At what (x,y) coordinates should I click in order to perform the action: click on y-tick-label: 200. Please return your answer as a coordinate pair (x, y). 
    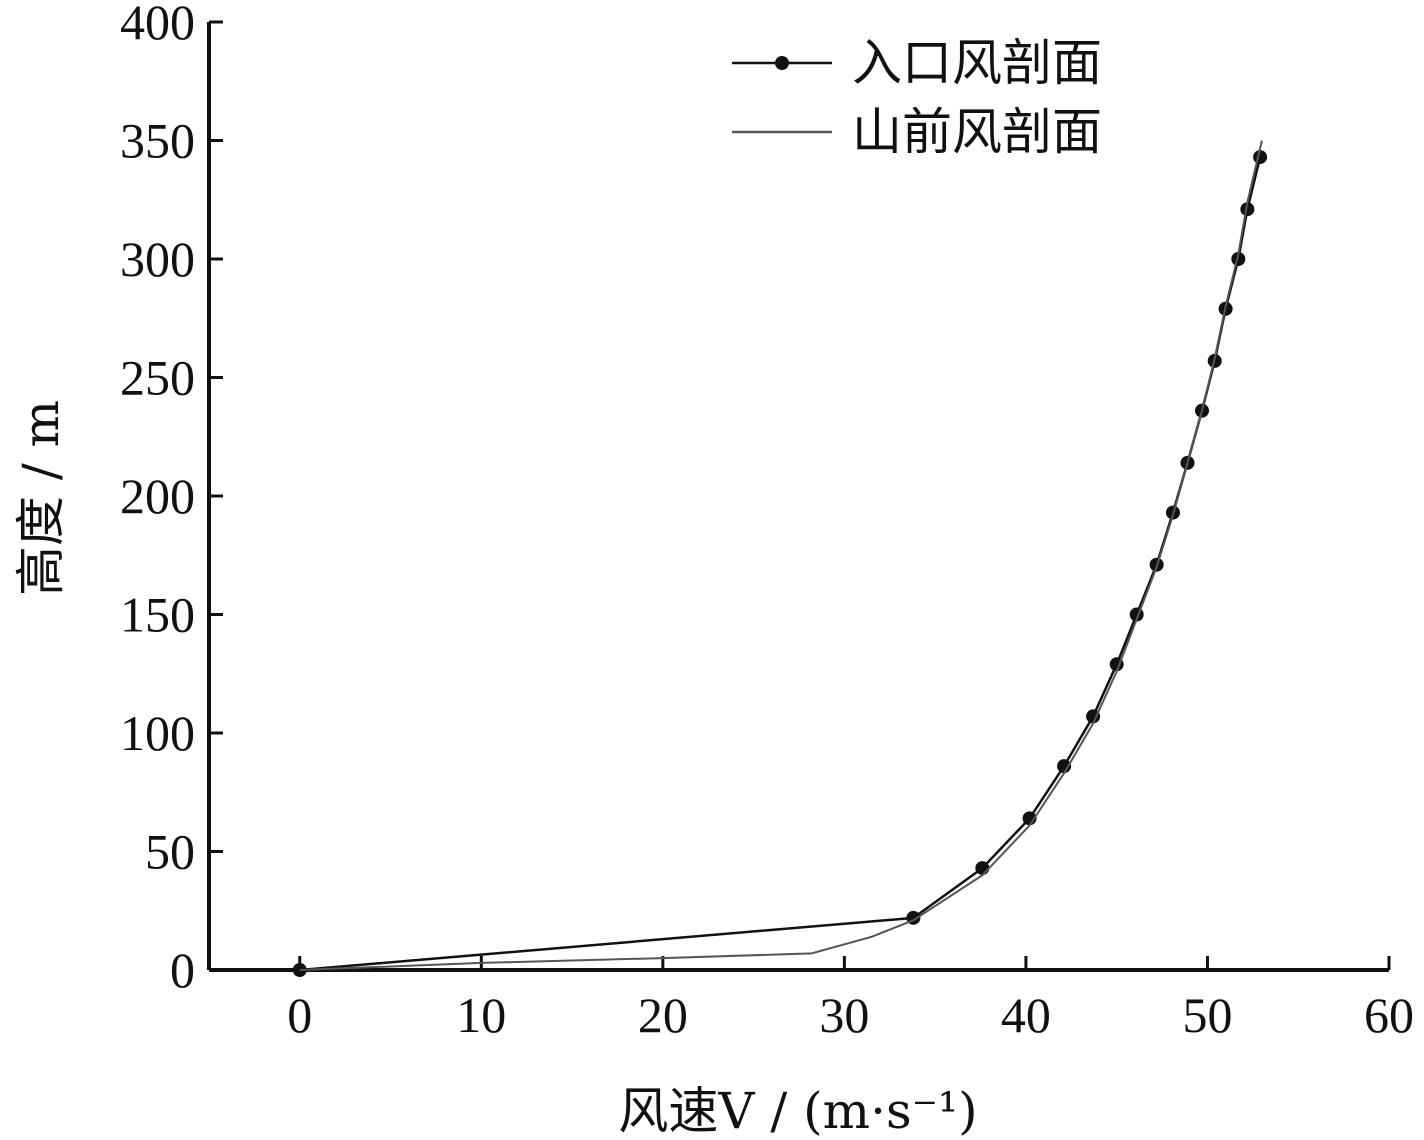
    Looking at the image, I should click on (157, 496).